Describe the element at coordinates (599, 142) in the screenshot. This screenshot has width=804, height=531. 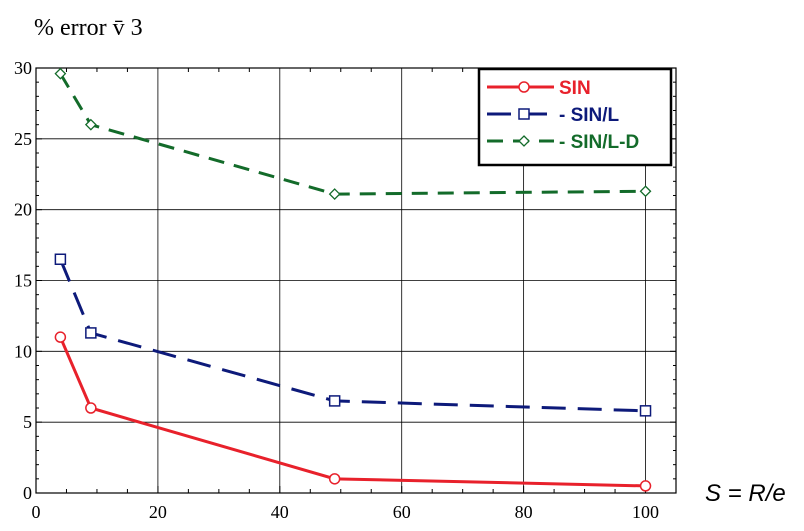
I see `legend-label: - SIN/L-D` at that location.